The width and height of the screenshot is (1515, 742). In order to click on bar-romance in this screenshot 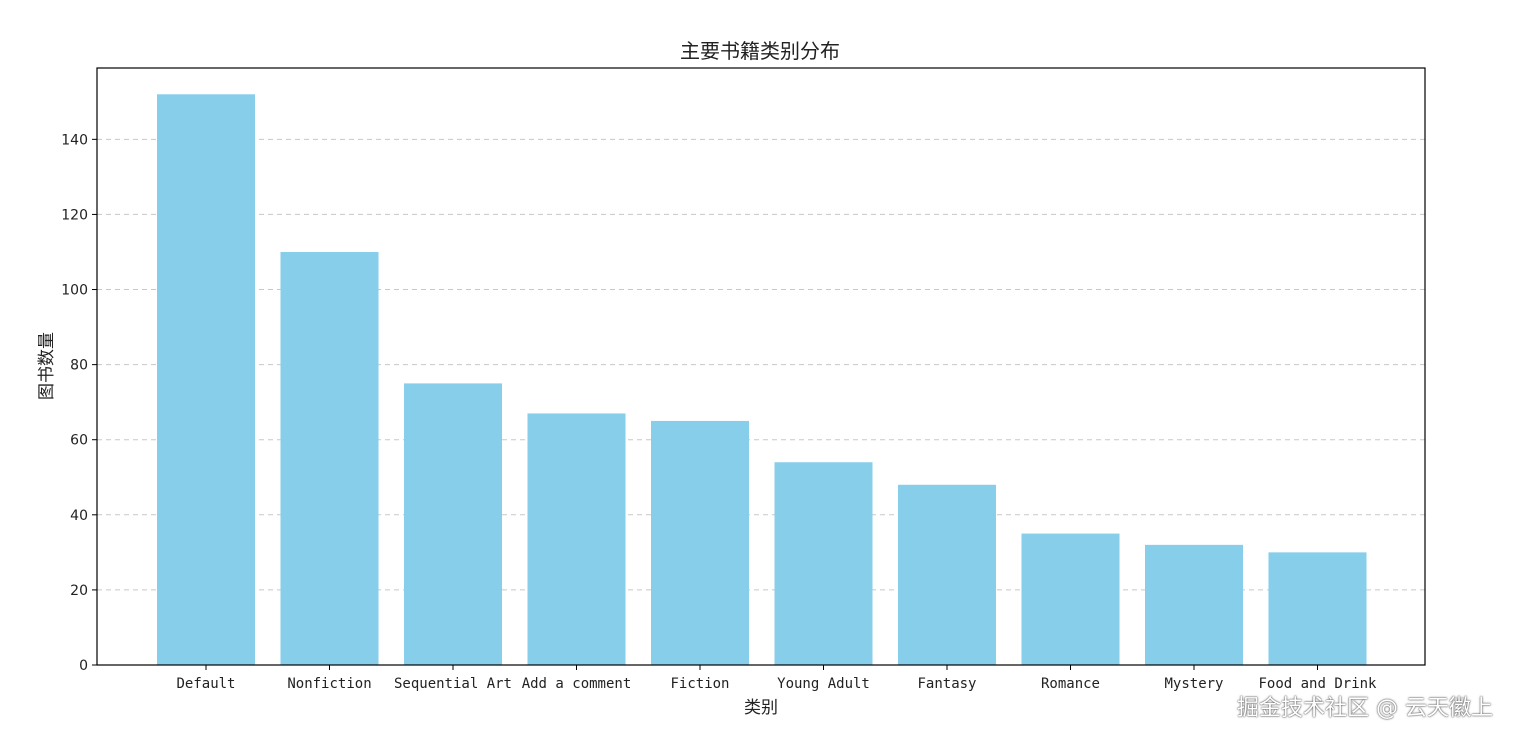, I will do `click(1070, 599)`.